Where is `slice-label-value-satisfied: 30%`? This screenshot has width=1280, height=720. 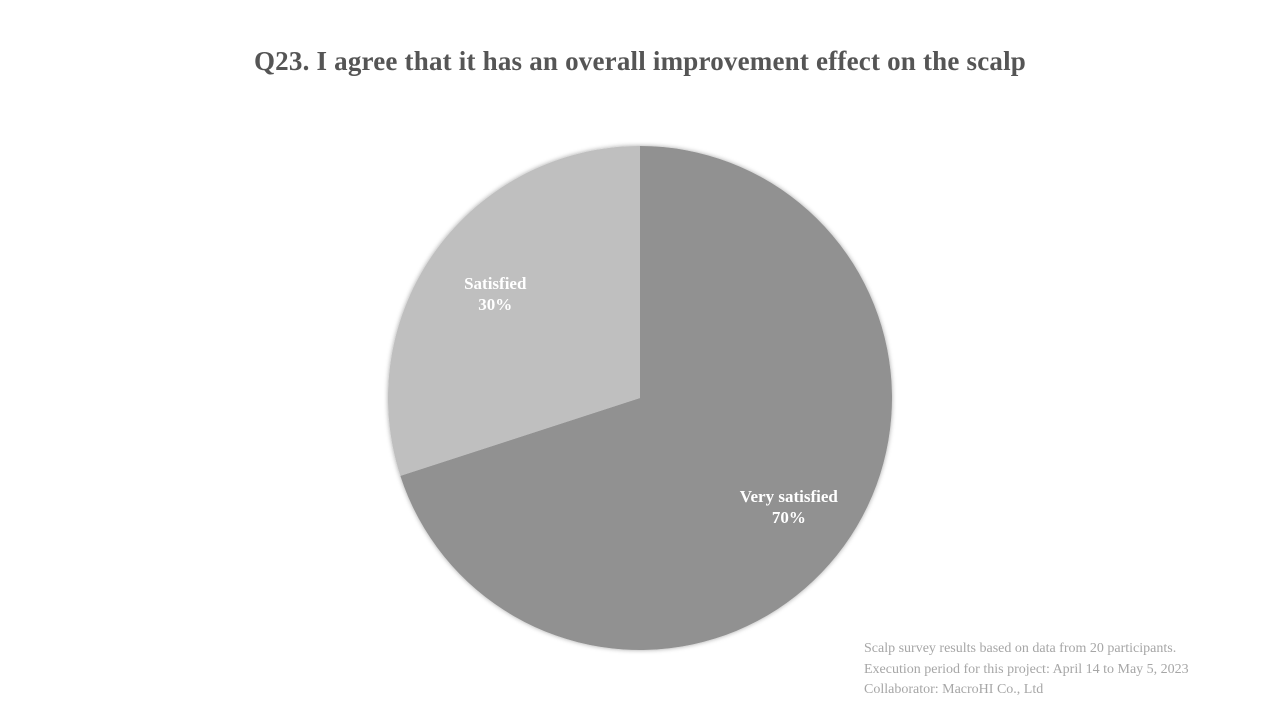
slice-label-value-satisfied: 30% is located at coordinates (495, 304).